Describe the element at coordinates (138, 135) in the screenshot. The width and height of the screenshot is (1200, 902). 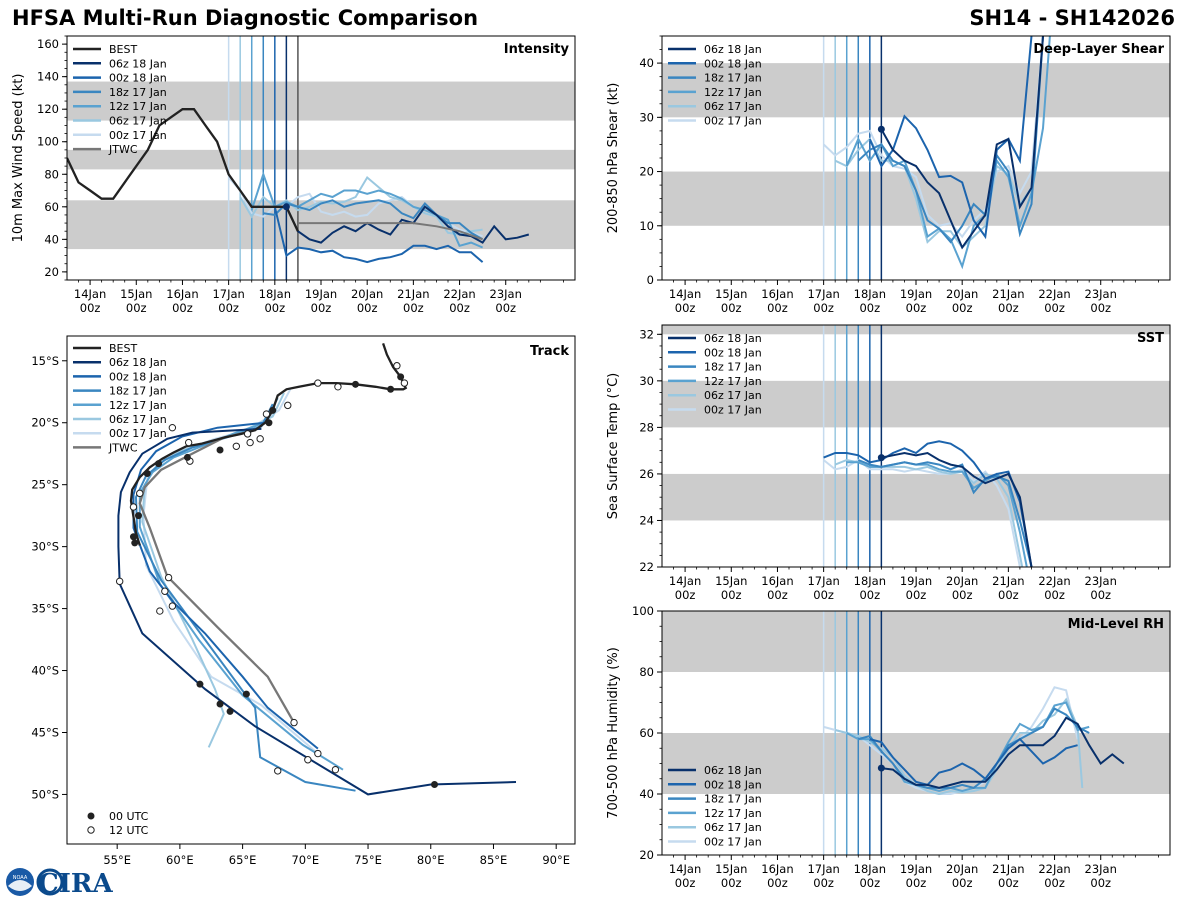
I see `intensity-legend-label-6: 00z 17 Jan` at that location.